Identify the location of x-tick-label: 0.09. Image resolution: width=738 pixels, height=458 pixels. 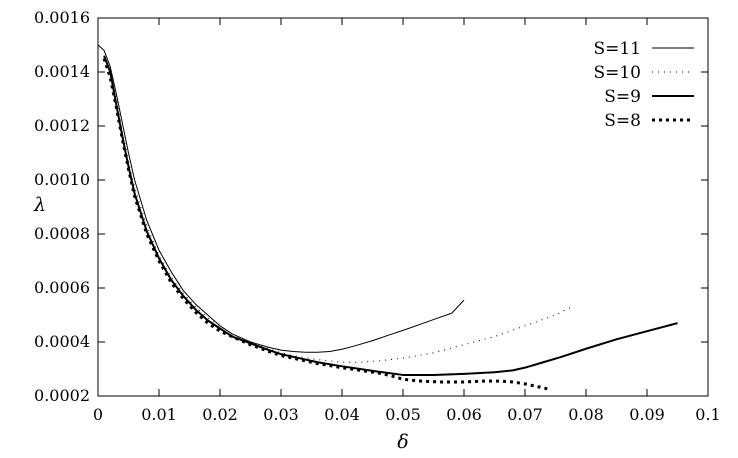
(647, 414).